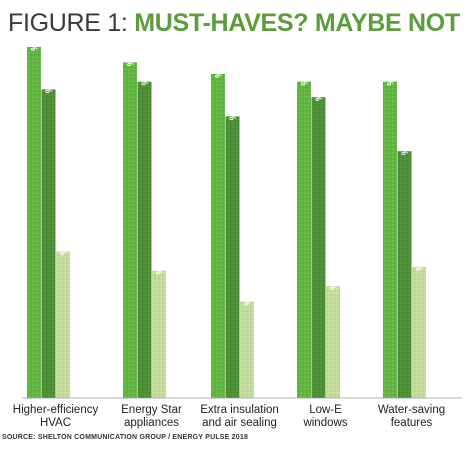 This screenshot has width=471, height=449. Describe the element at coordinates (233, 111) in the screenshot. I see `value-label-series2-cat3: 73%` at that location.